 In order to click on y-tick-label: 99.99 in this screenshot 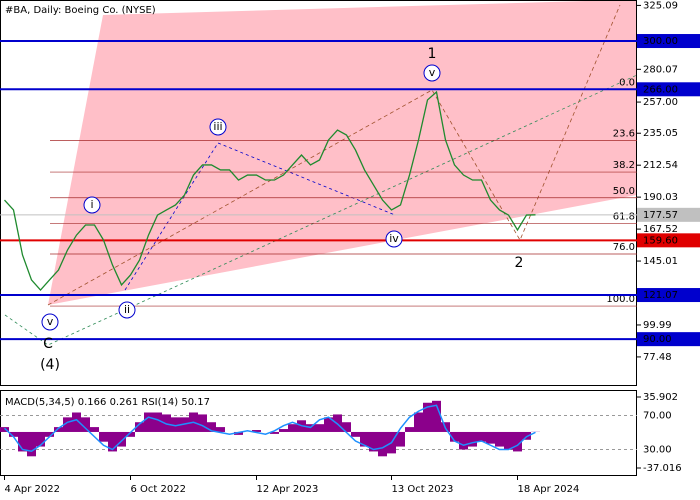, I will do `click(657, 325)`.